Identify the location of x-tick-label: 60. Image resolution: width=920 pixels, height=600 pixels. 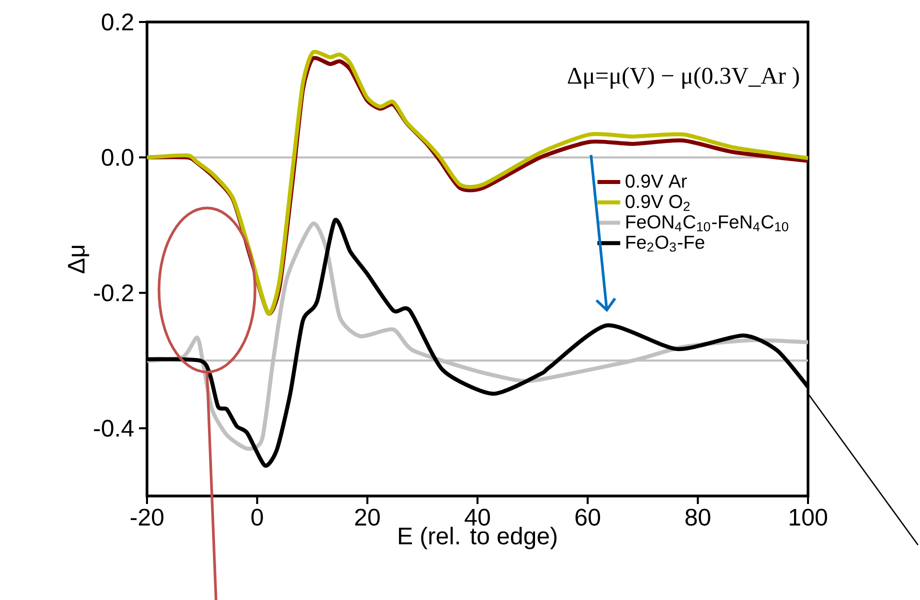
(588, 517).